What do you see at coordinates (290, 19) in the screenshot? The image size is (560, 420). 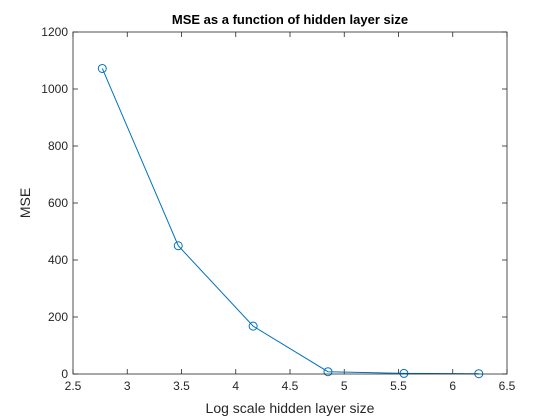 I see `chart-title: MSE as a function of hidden layer size` at bounding box center [290, 19].